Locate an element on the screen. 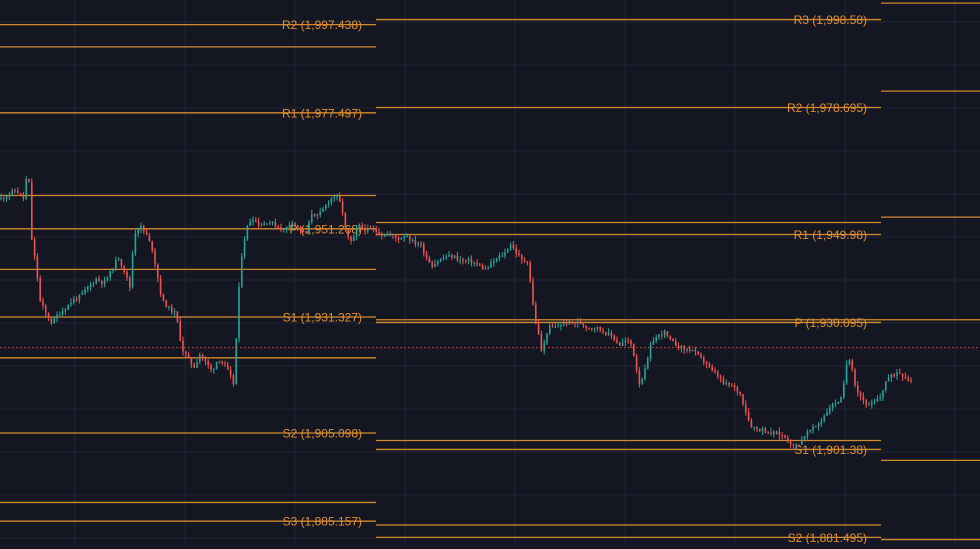 The image size is (980, 549). pivot-label: S2 (1,881.495) is located at coordinates (827, 537).